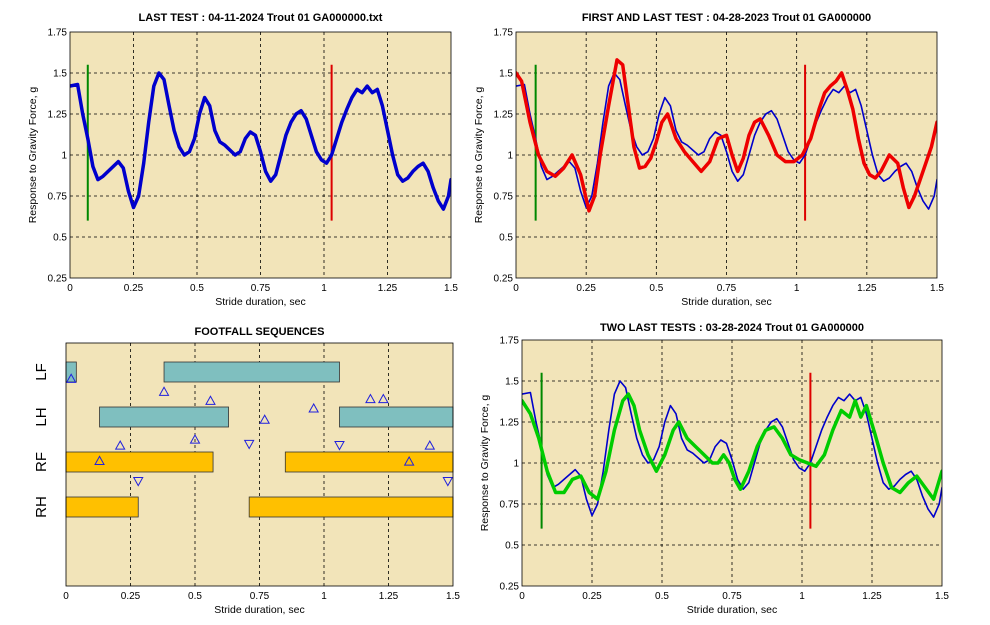  What do you see at coordinates (41, 372) in the screenshot?
I see `row-label-lf: LF` at bounding box center [41, 372].